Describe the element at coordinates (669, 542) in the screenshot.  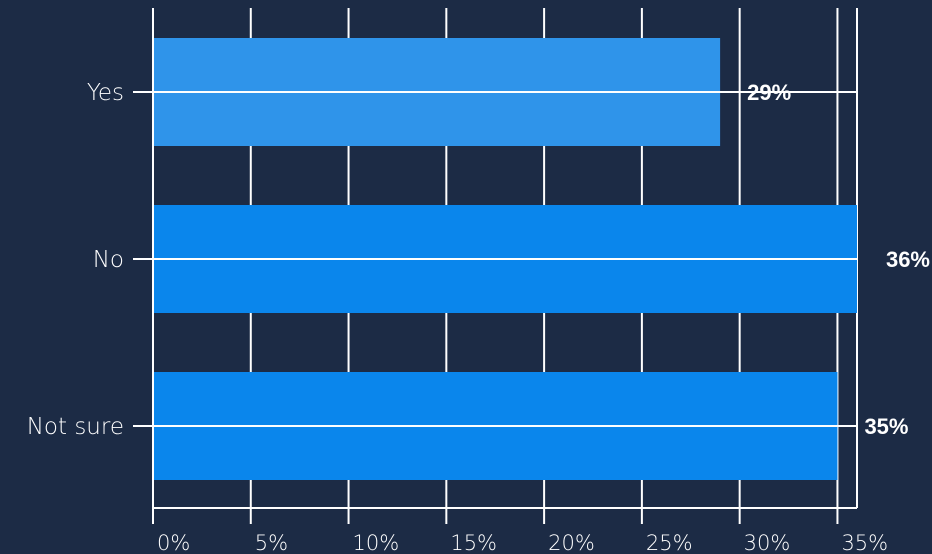
I see `x-tick-label-5: 25%` at that location.